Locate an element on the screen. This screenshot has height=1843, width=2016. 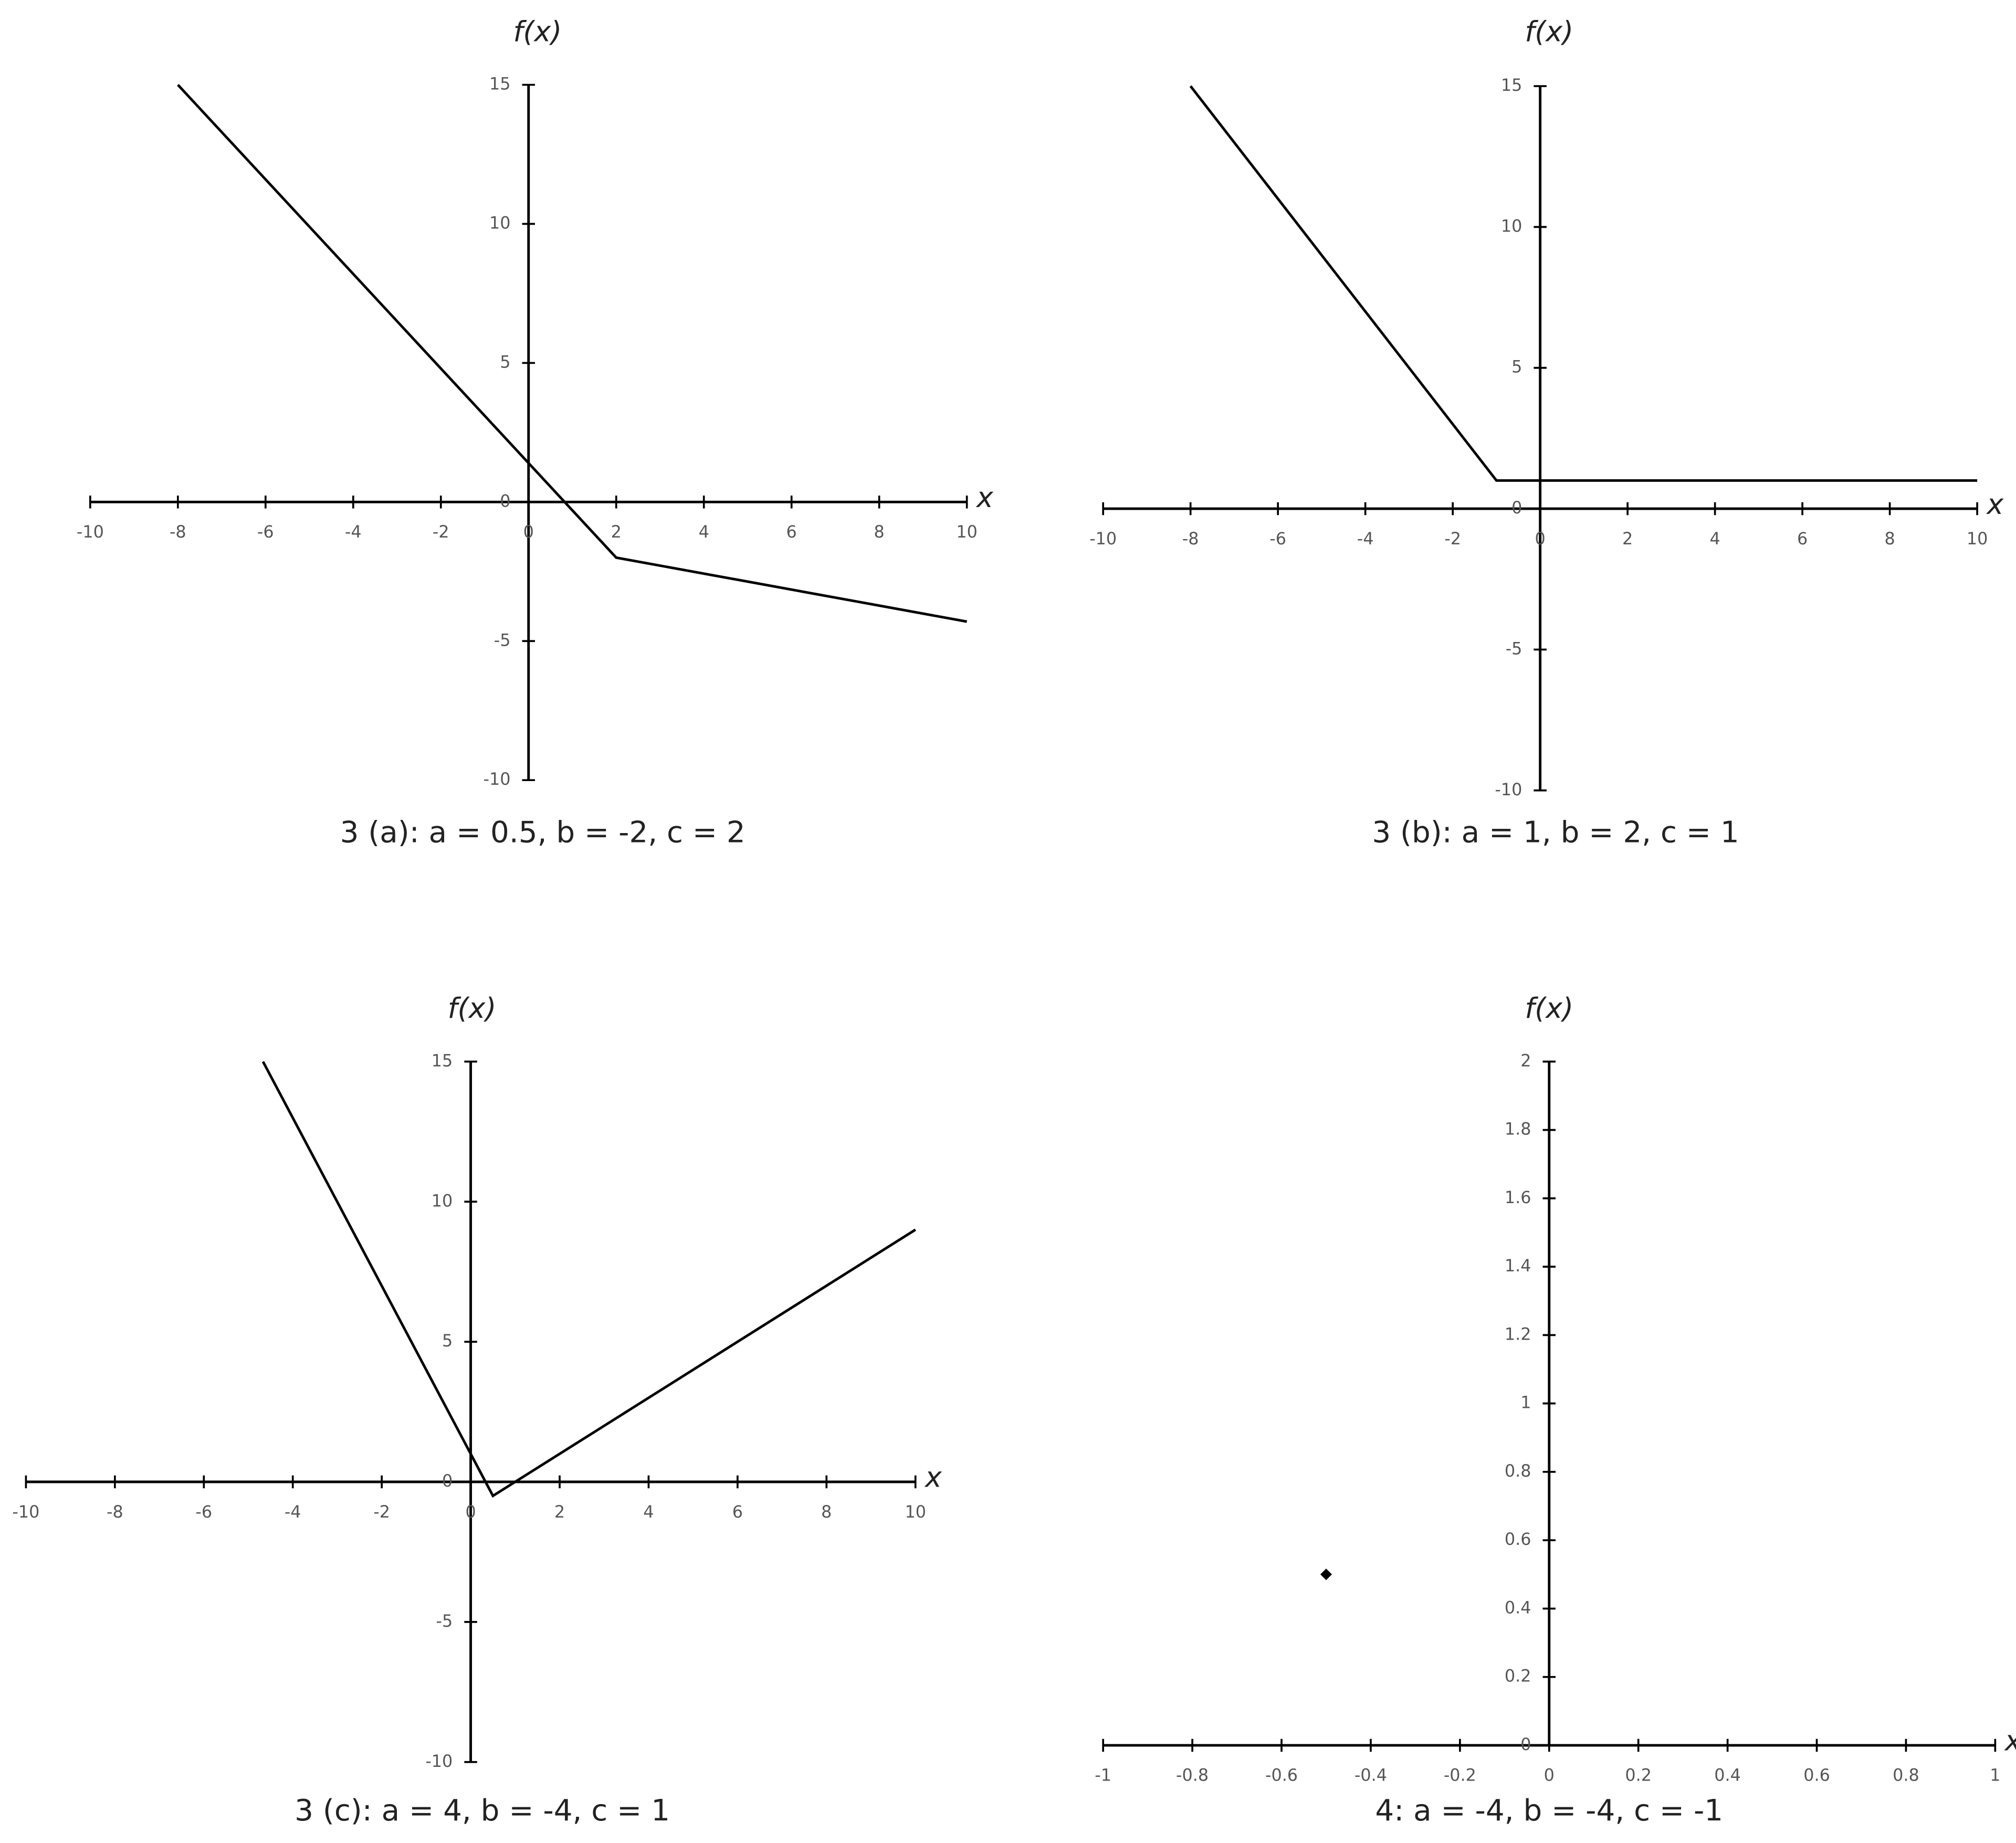
x-tick-label: 0.8 is located at coordinates (1906, 1775).